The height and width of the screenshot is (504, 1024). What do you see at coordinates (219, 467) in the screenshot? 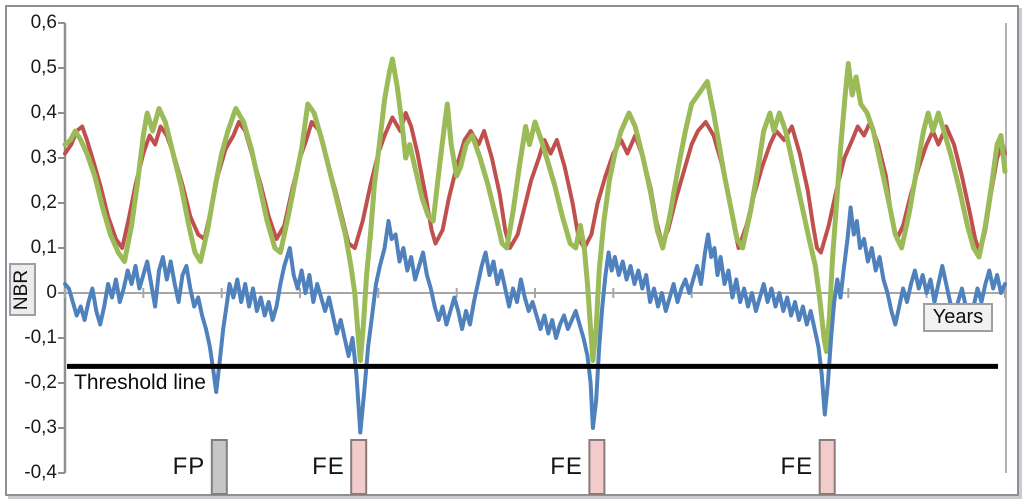
I see `false-positive-marker-rect` at bounding box center [219, 467].